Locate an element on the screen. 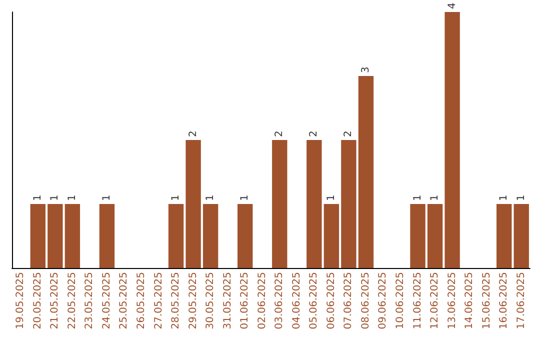 Image resolution: width=540 pixels, height=340 pixels. x-tick-label: 19.05.2025 is located at coordinates (20, 301).